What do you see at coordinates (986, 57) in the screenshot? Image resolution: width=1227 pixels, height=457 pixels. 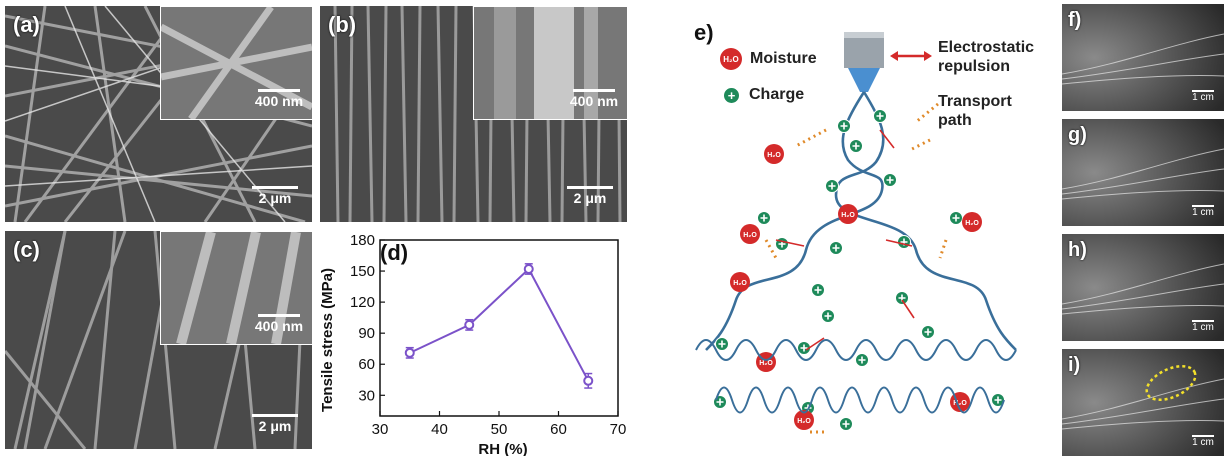 I see `repulsion-legend-text: Electrostatic repulsion` at bounding box center [986, 57].